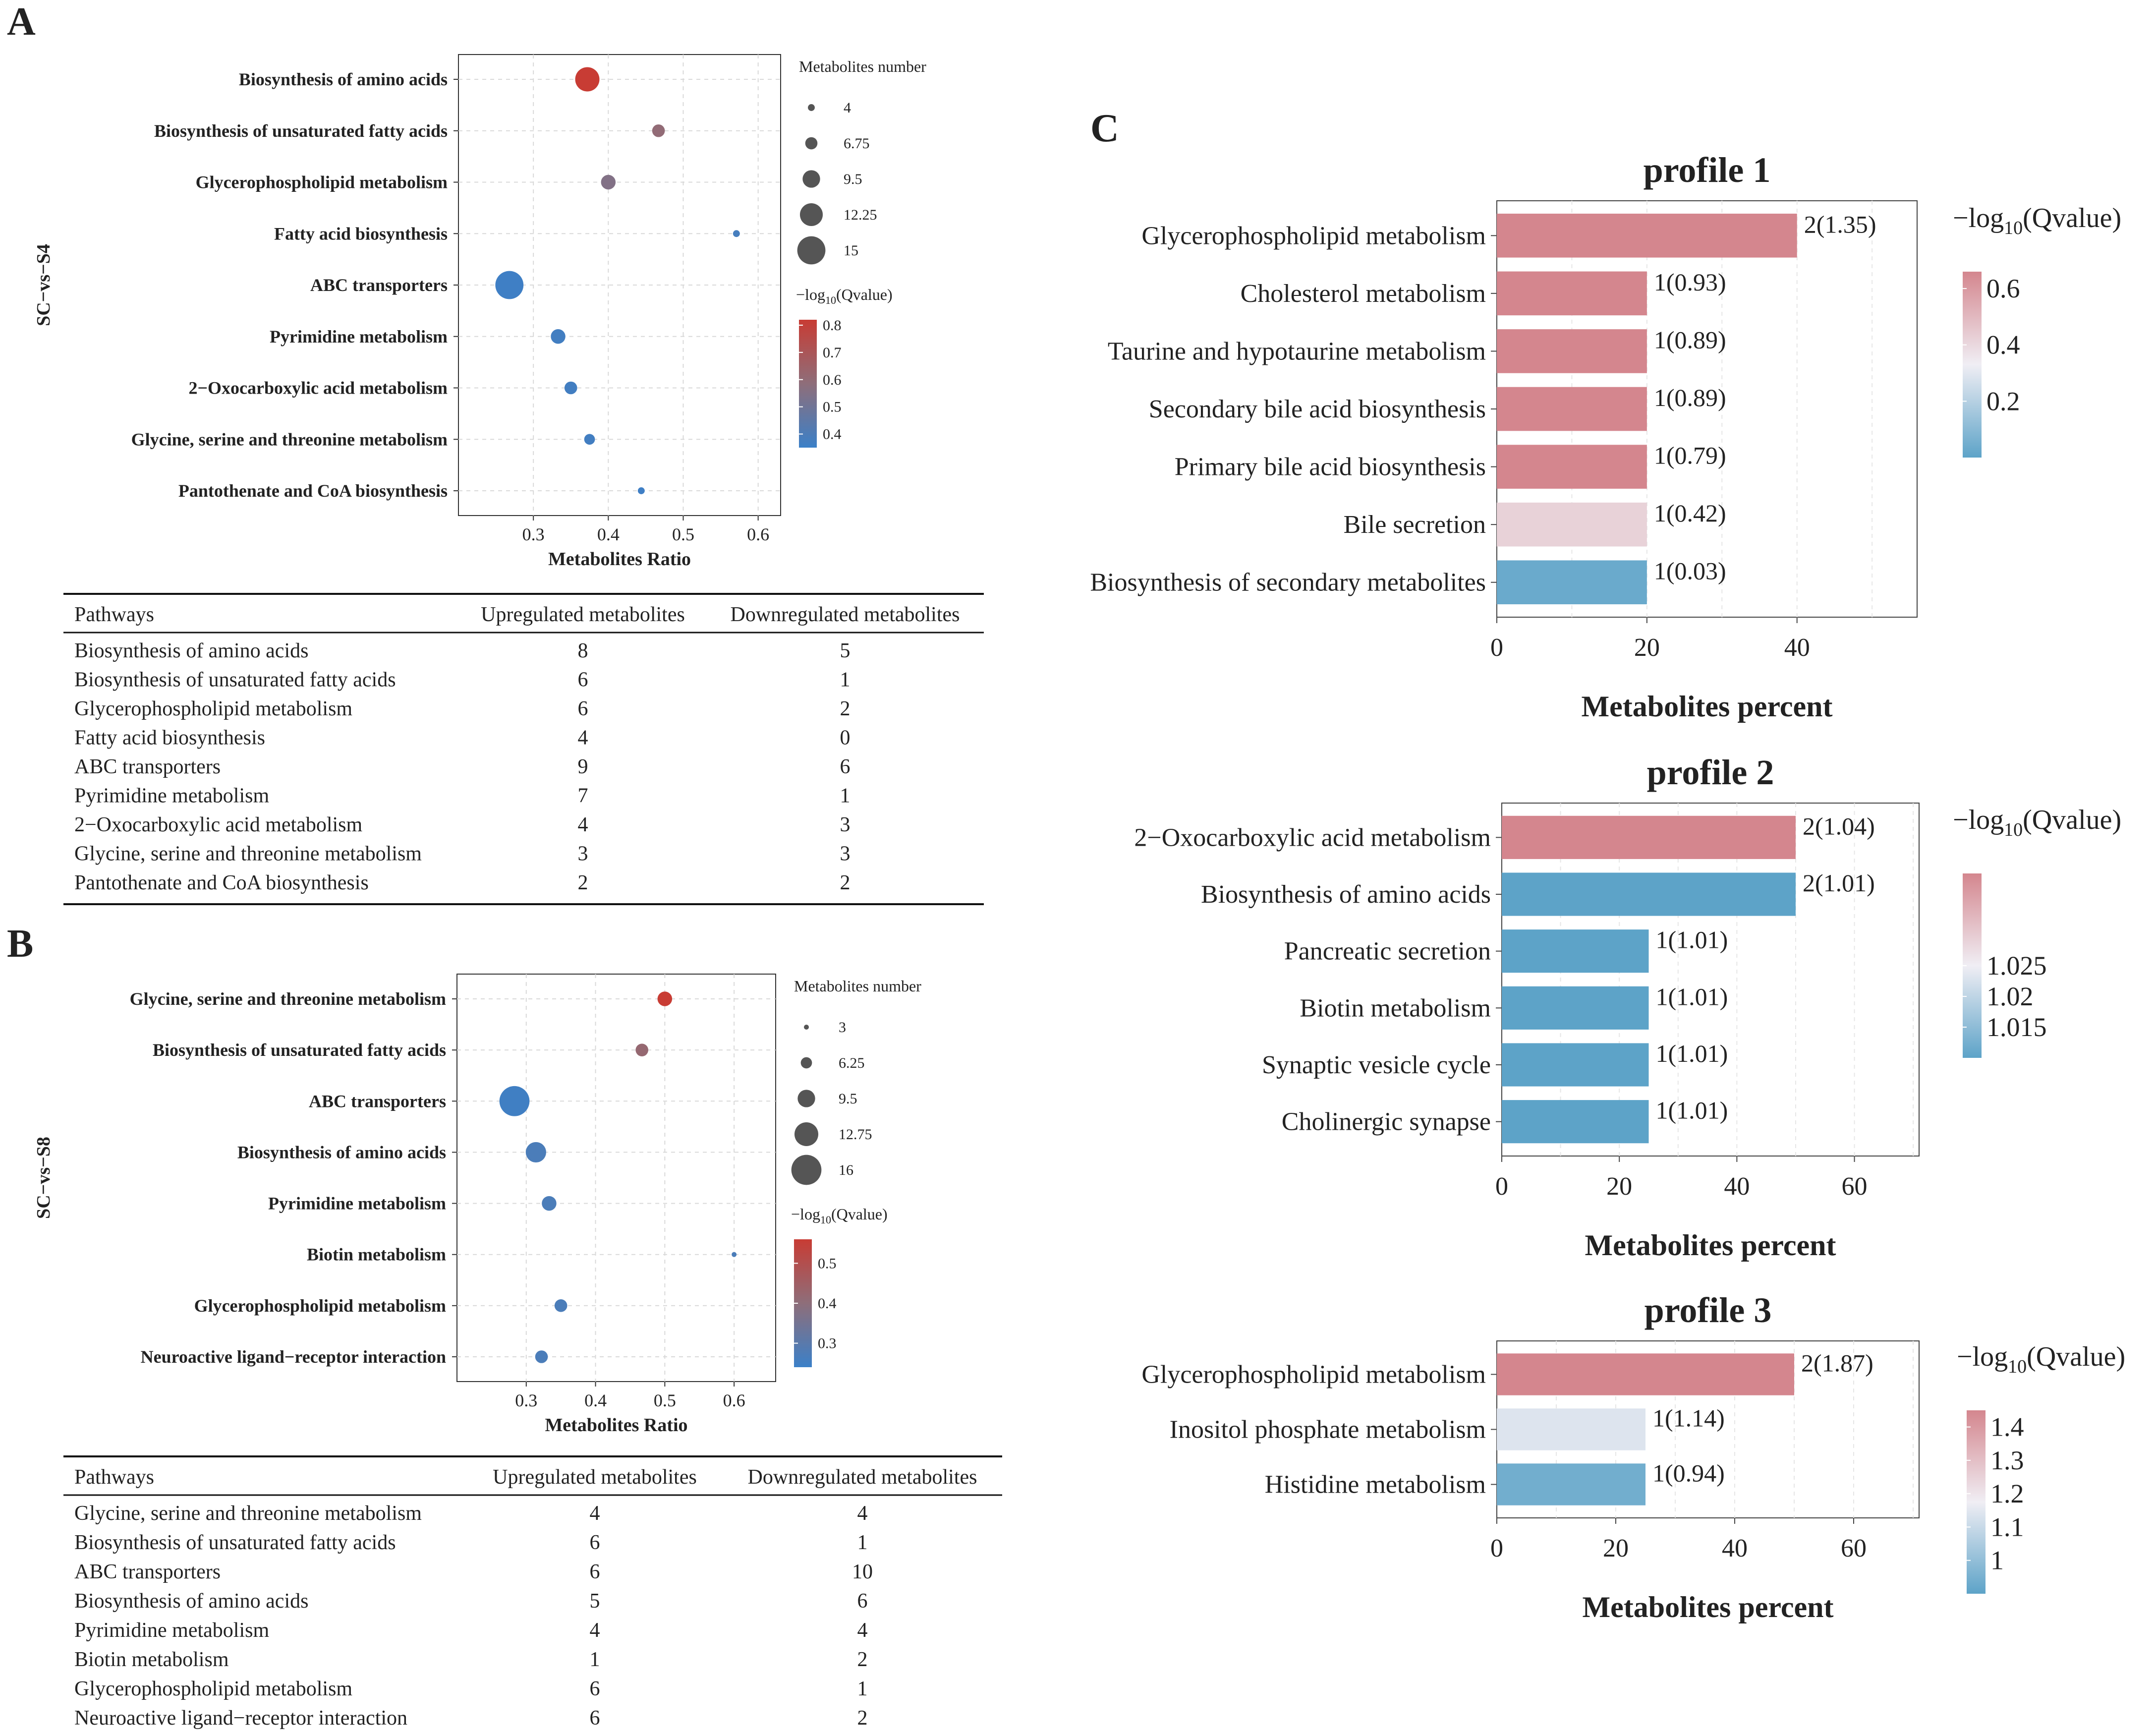  What do you see at coordinates (2007, 1460) in the screenshot?
I see `colorbar-label: 1.3` at bounding box center [2007, 1460].